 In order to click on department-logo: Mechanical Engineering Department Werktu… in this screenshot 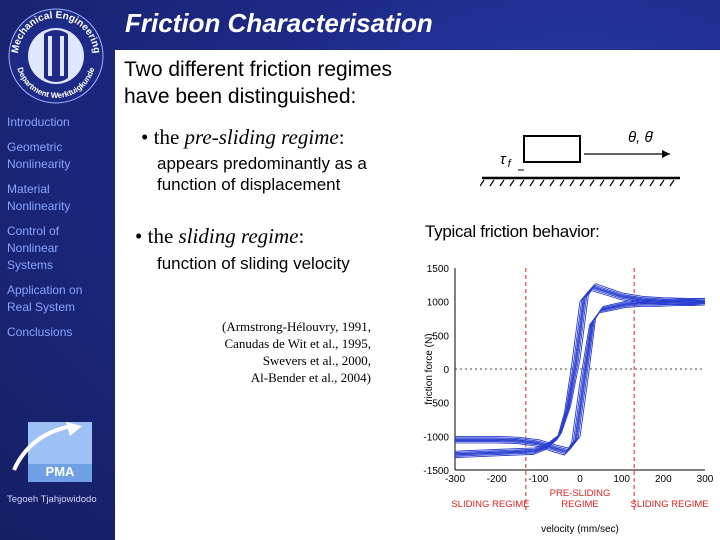, I will do `click(56, 56)`.